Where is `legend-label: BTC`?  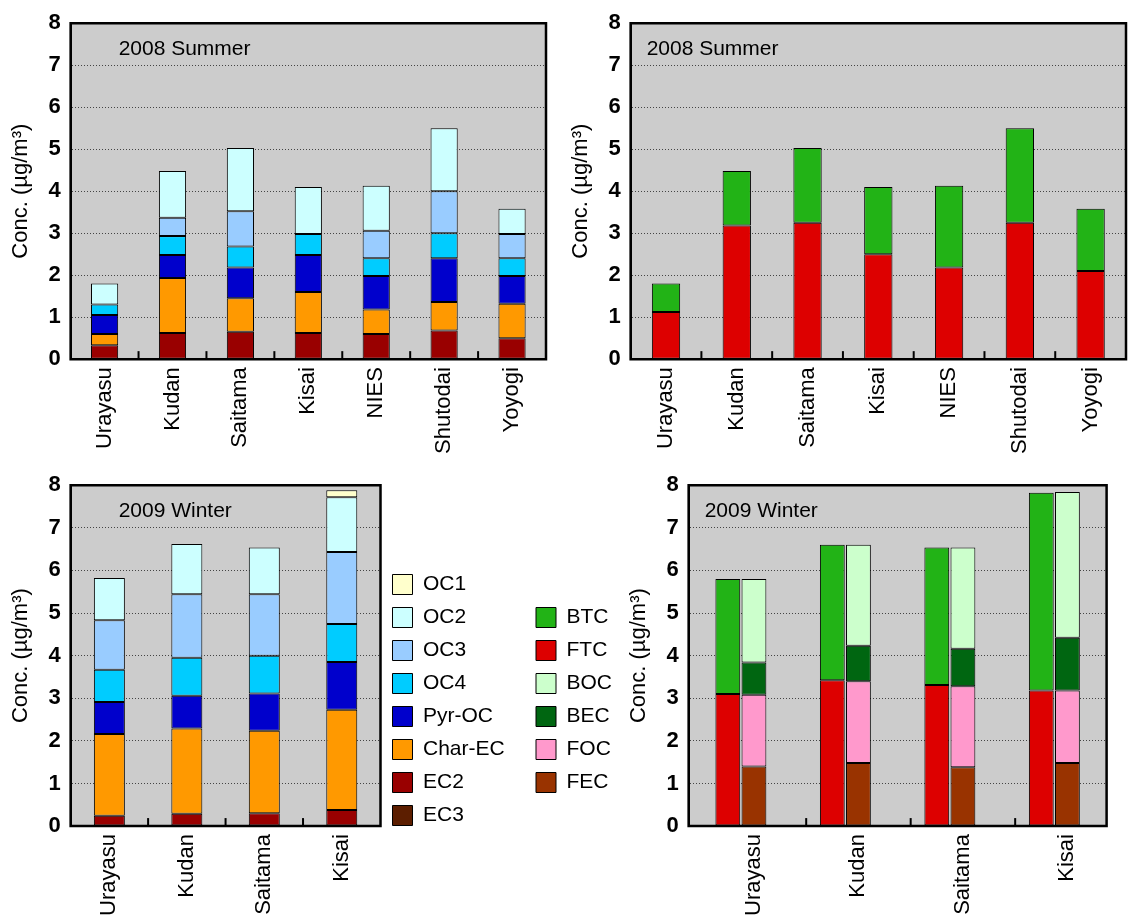
legend-label: BTC is located at coordinates (587, 616).